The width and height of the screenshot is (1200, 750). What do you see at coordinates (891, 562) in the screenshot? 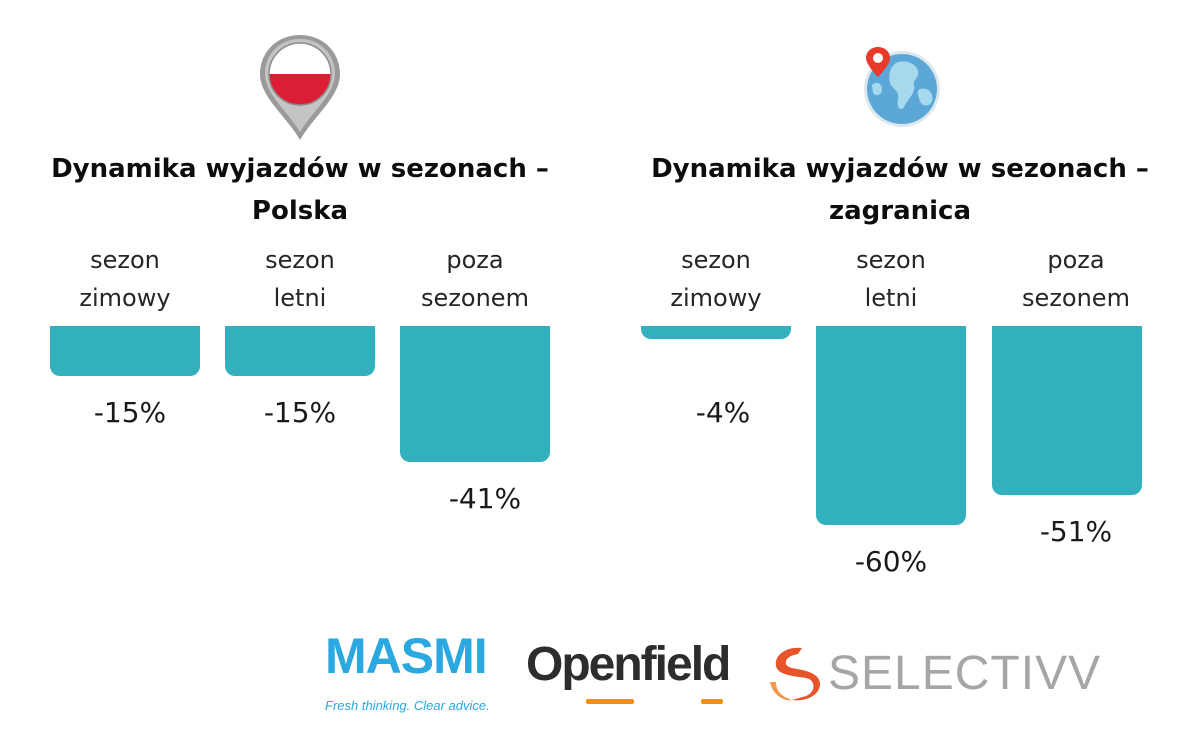
I see `value-label: -60%` at bounding box center [891, 562].